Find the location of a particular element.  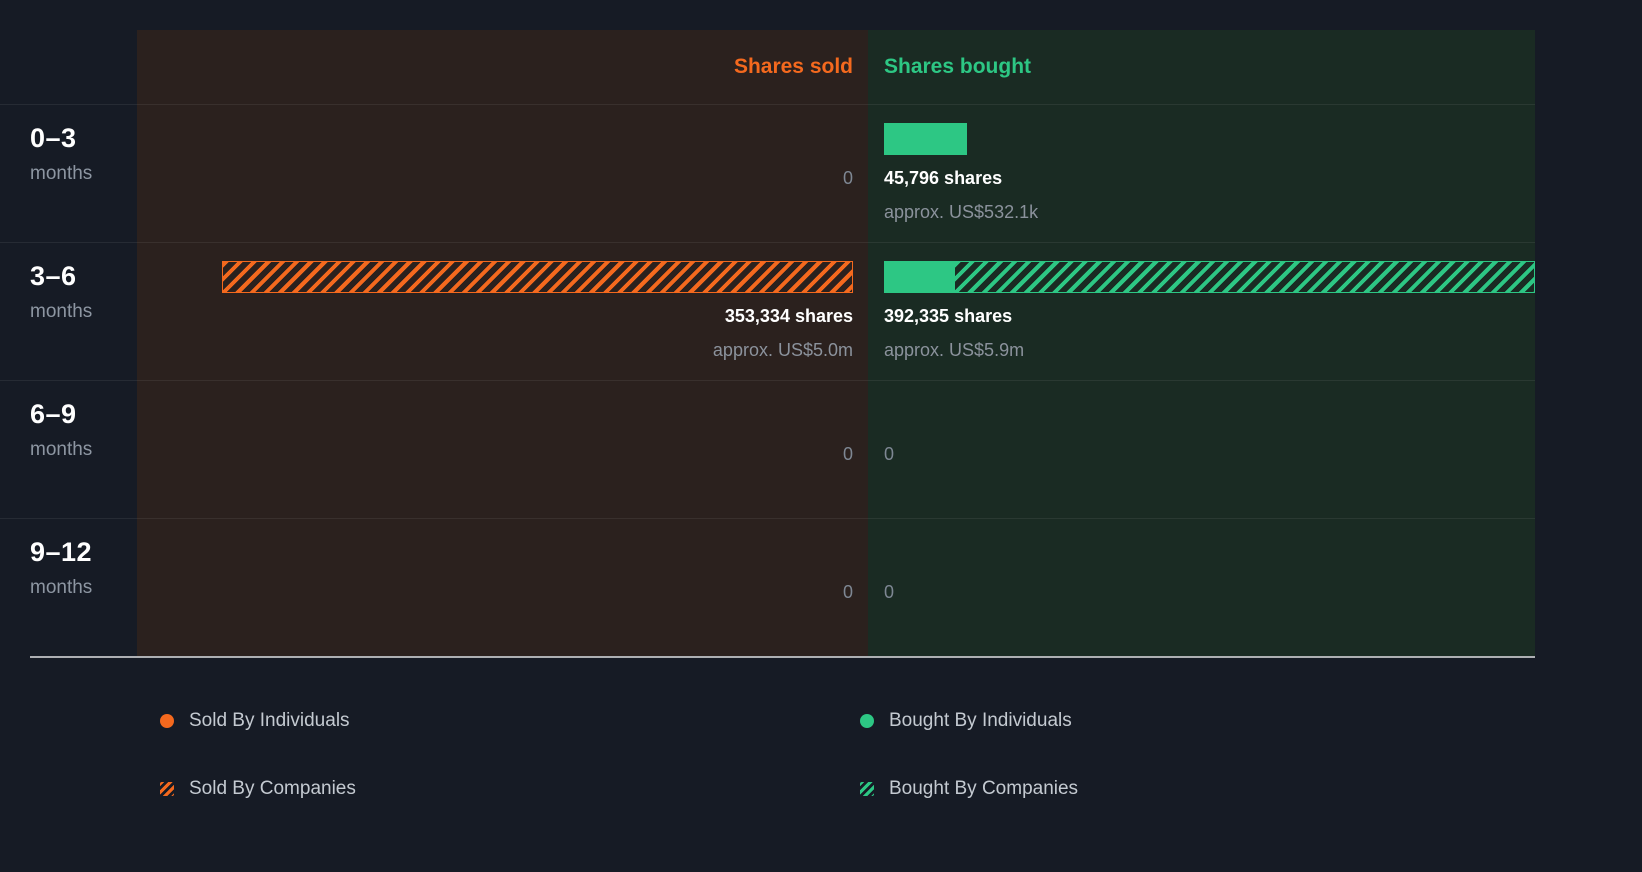

header-row: Shares sold Shares bought is located at coordinates (767, 67).